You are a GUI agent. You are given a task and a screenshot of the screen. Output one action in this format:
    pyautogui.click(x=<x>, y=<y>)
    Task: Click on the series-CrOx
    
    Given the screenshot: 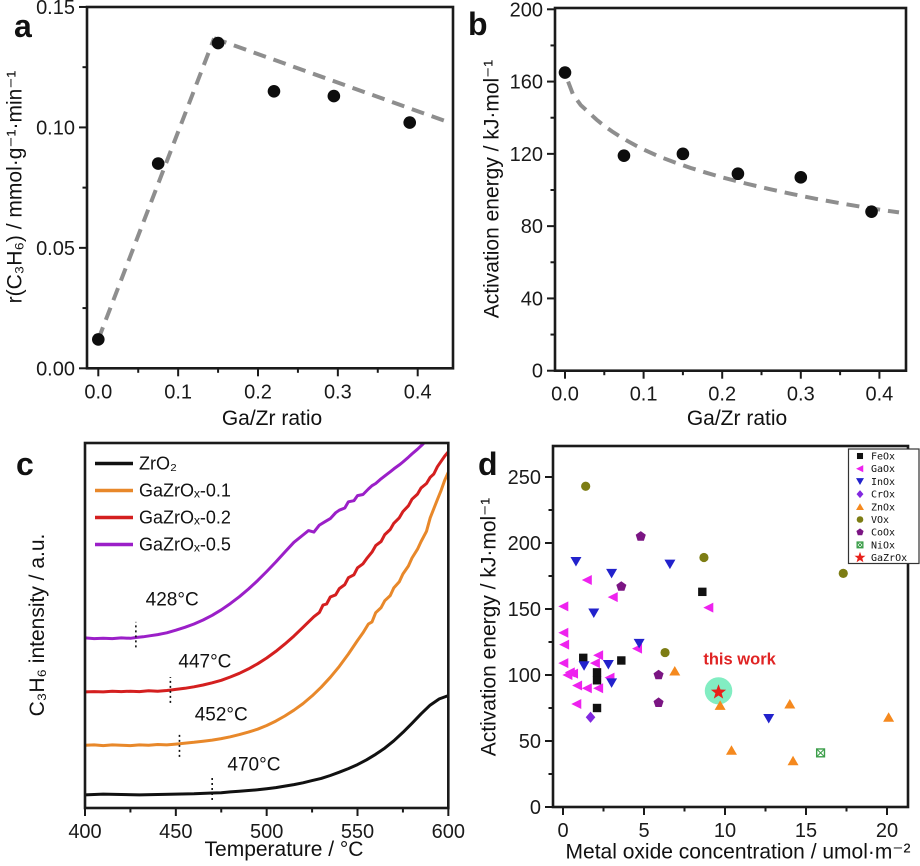 What is the action you would take?
    pyautogui.click(x=590, y=717)
    